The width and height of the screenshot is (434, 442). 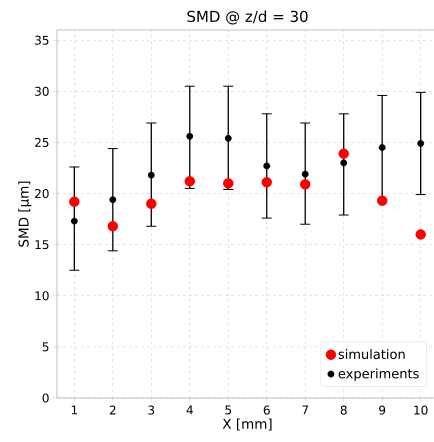 What do you see at coordinates (42, 91) in the screenshot?
I see `y-tick-label: 30` at bounding box center [42, 91].